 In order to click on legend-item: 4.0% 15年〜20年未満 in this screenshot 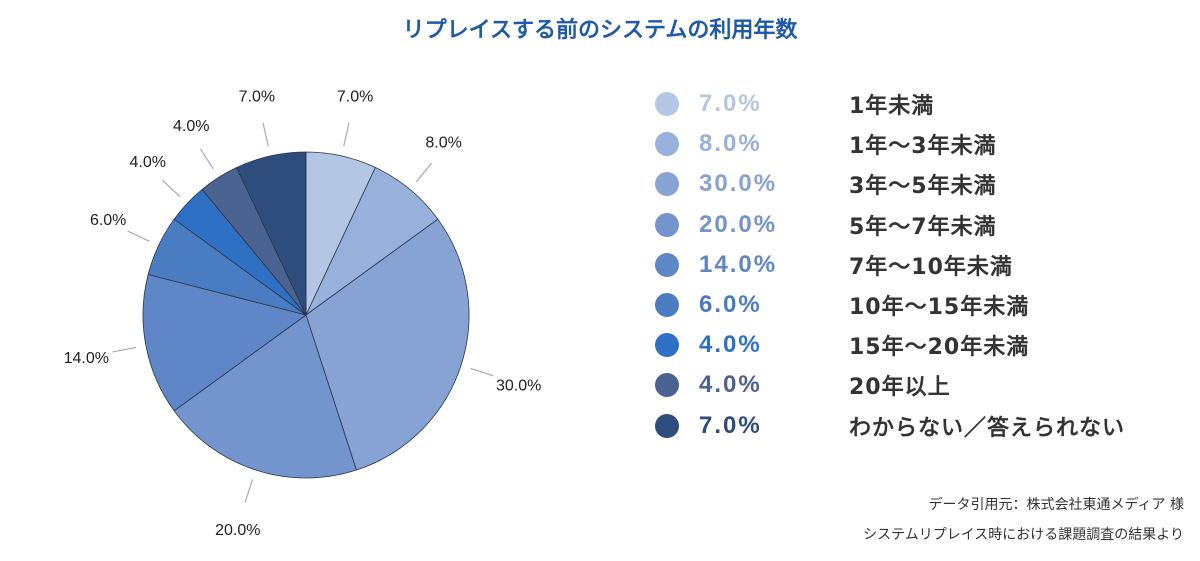, I will do `click(925, 345)`.